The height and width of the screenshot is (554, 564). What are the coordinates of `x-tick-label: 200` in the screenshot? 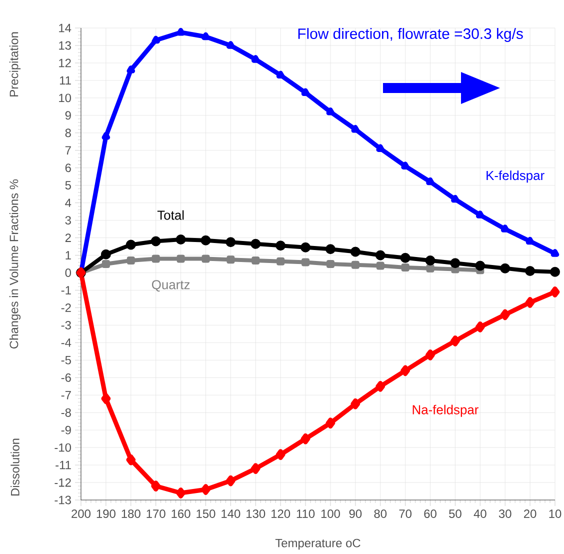 It's located at (81, 514).